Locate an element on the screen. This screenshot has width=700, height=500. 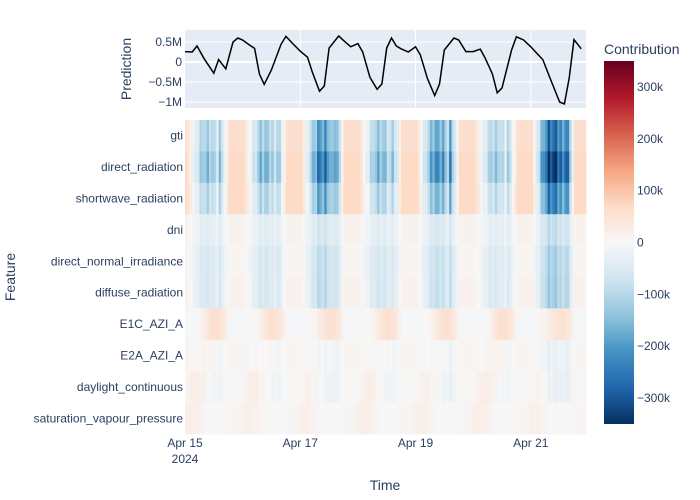
prediction-y-tick-label: −1M is located at coordinates (170, 102).